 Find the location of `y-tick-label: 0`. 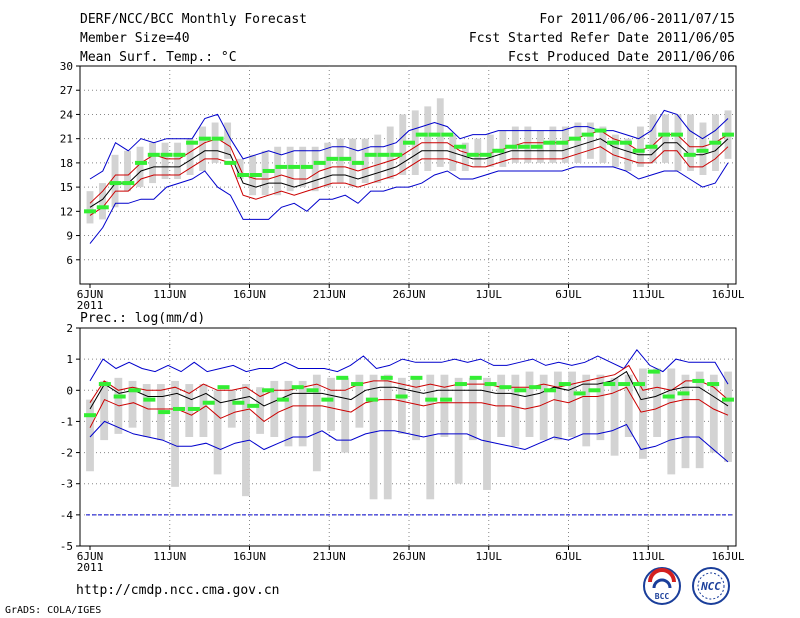

y-tick-label: 0 is located at coordinates (69, 390).